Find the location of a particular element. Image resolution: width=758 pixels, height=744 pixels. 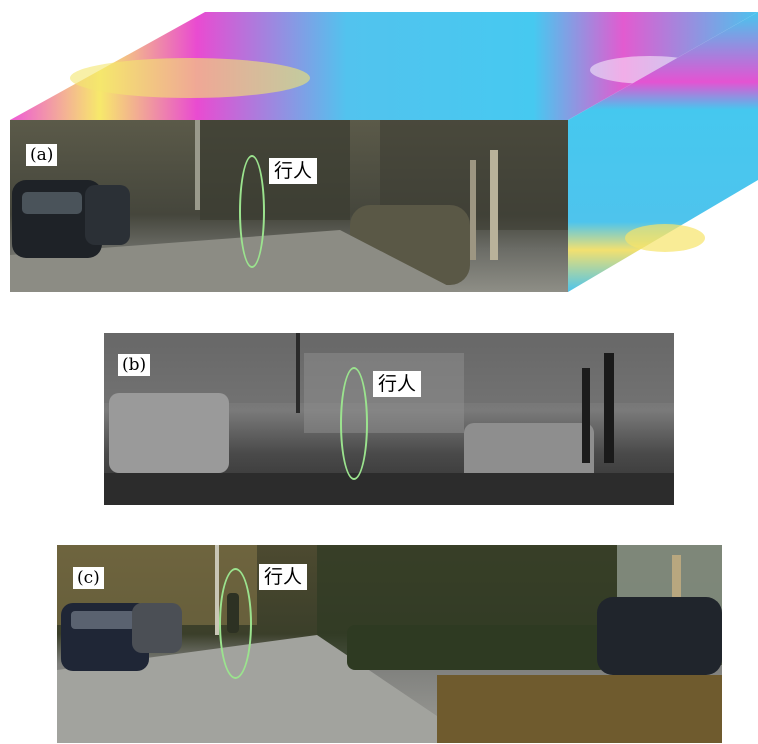

panel-a-label: (a) is located at coordinates (42, 155).